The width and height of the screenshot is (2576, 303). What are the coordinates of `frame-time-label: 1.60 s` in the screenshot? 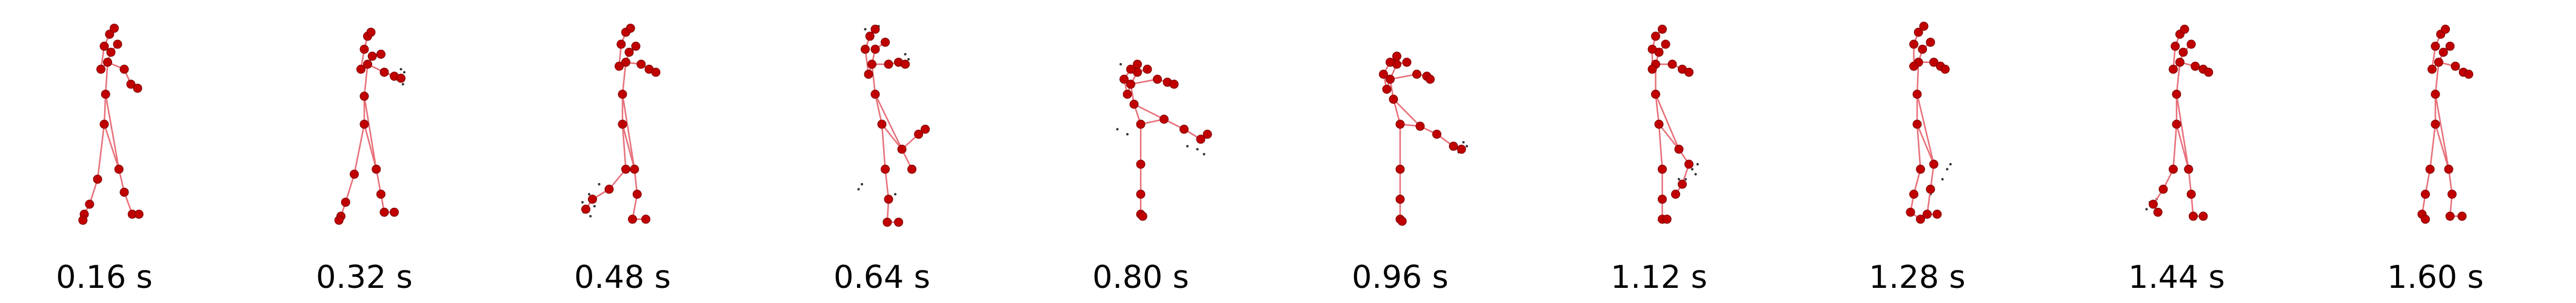 It's located at (2435, 277).